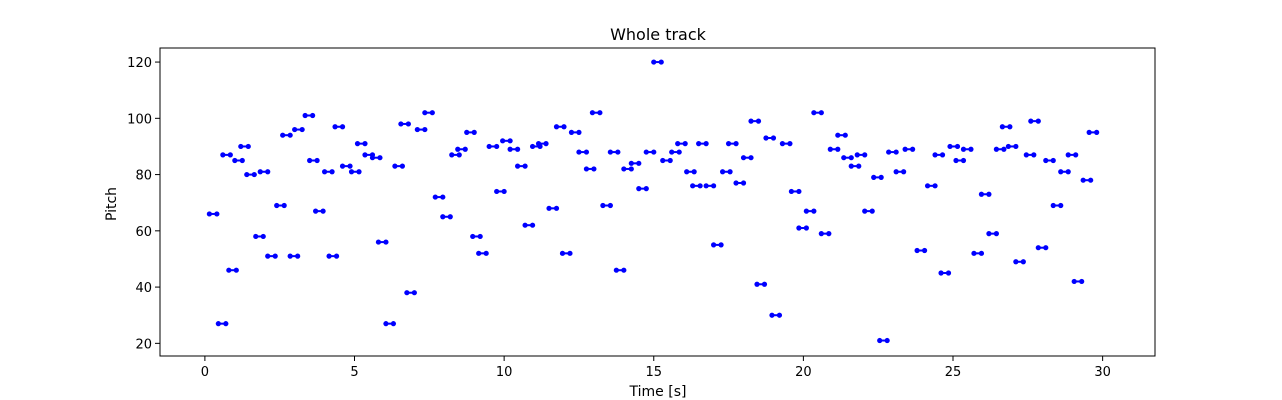 This screenshot has width=1282, height=400. Describe the element at coordinates (953, 372) in the screenshot. I see `x-tick-label: 25` at that location.